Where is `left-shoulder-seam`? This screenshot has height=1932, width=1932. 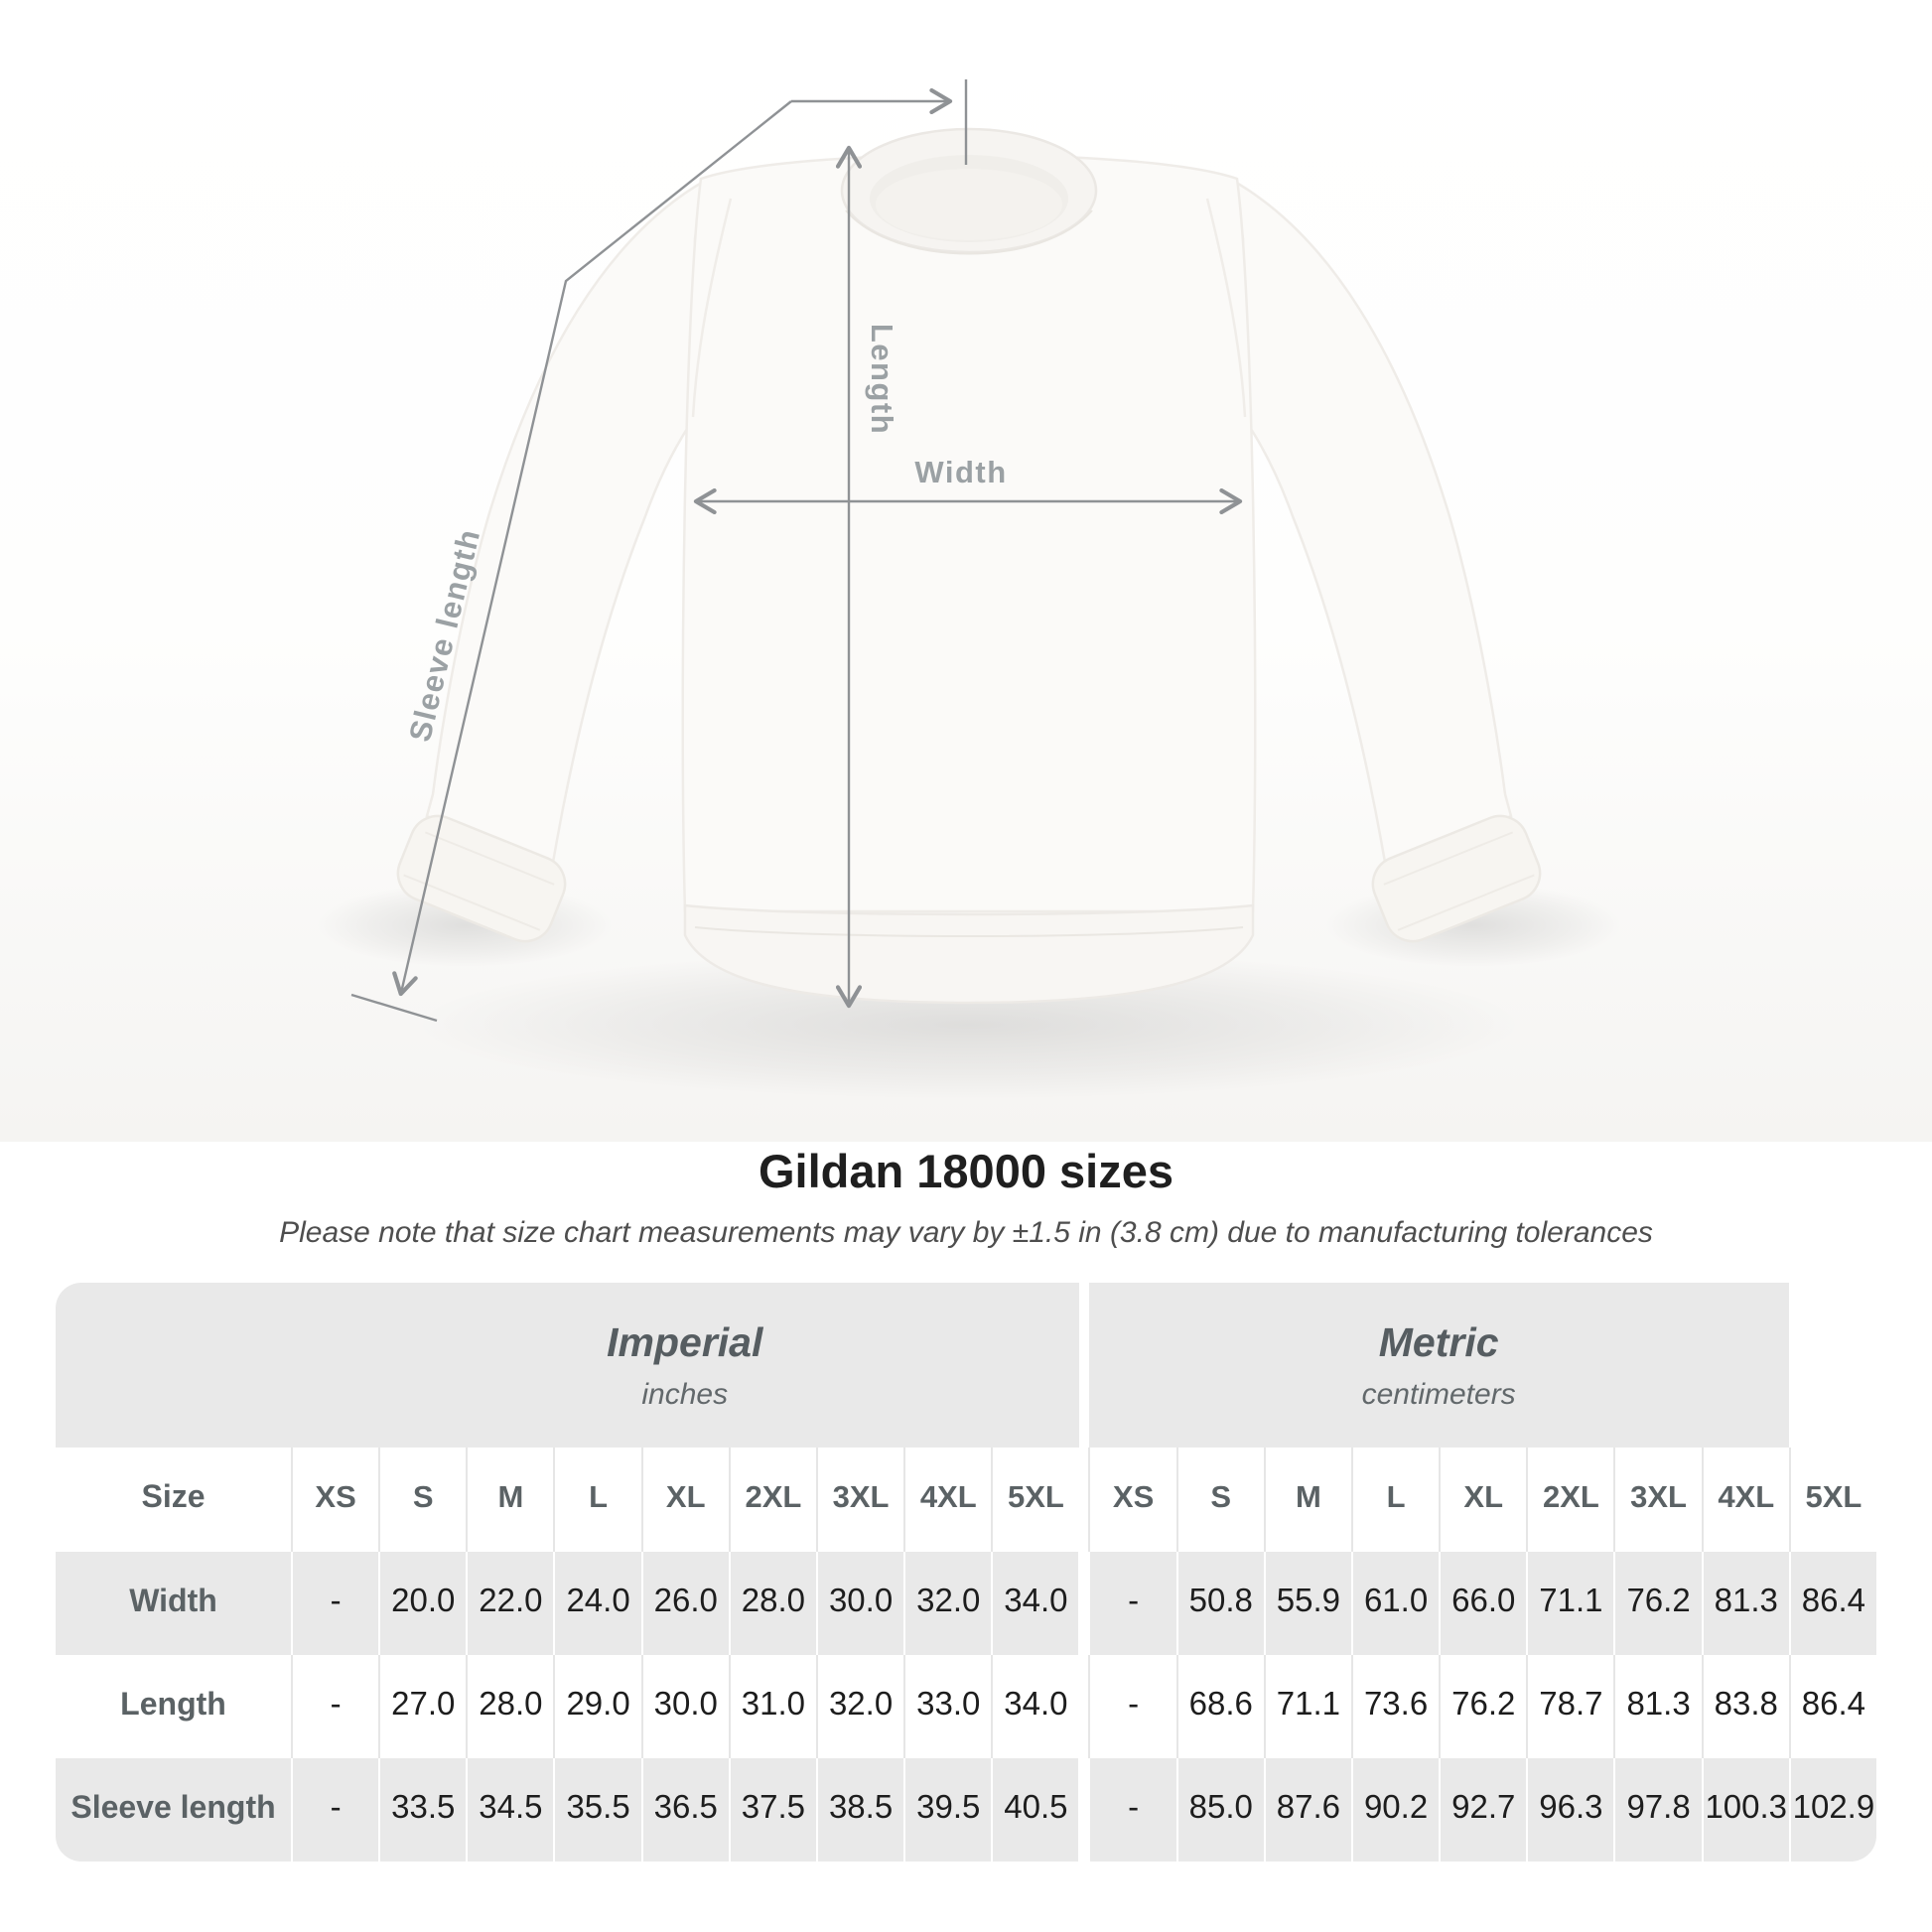
left-shoulder-seam is located at coordinates (712, 308).